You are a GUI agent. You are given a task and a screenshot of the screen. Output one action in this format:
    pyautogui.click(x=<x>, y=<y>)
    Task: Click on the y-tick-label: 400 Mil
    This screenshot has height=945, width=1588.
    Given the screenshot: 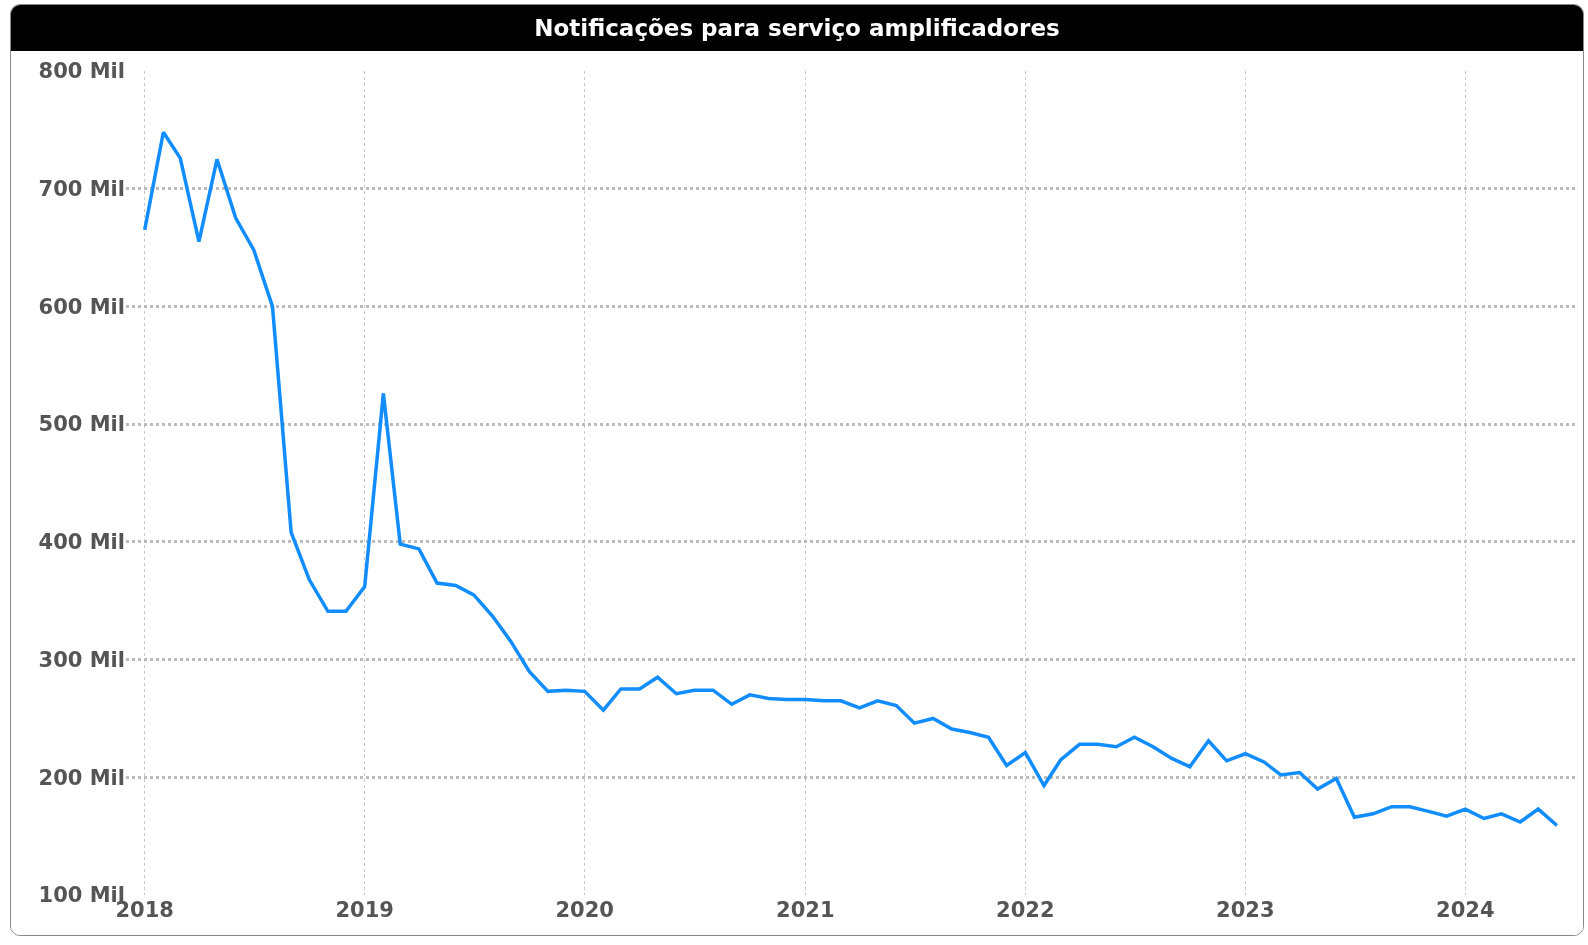 What is the action you would take?
    pyautogui.click(x=81, y=542)
    